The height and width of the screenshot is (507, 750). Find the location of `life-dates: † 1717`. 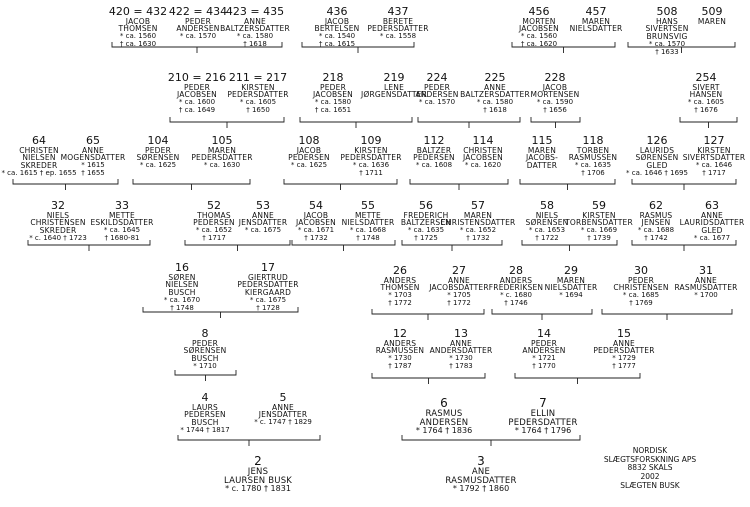

life-dates: † 1717 is located at coordinates (214, 237).